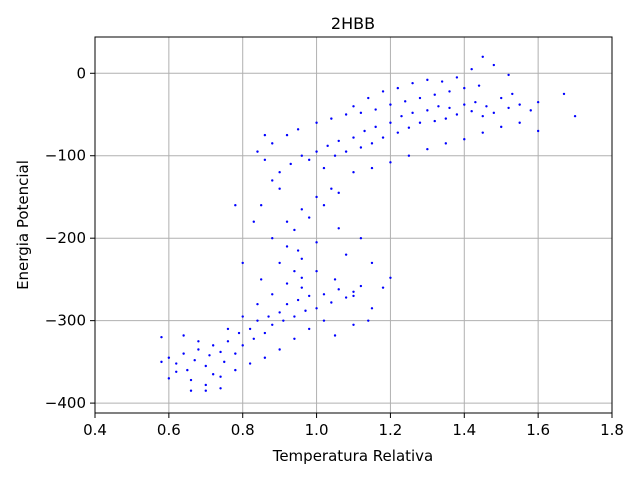  What do you see at coordinates (353, 23) in the screenshot?
I see `chart-title: 2HBB` at bounding box center [353, 23].